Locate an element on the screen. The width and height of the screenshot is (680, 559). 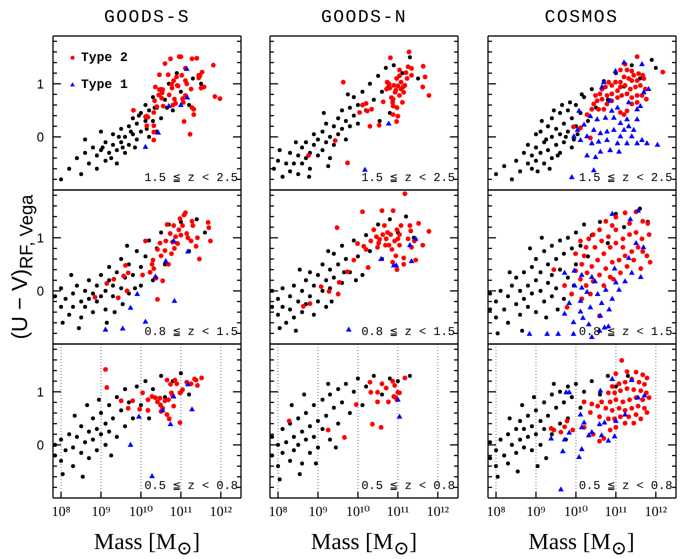
legend-label: Type 2 is located at coordinates (104, 57).